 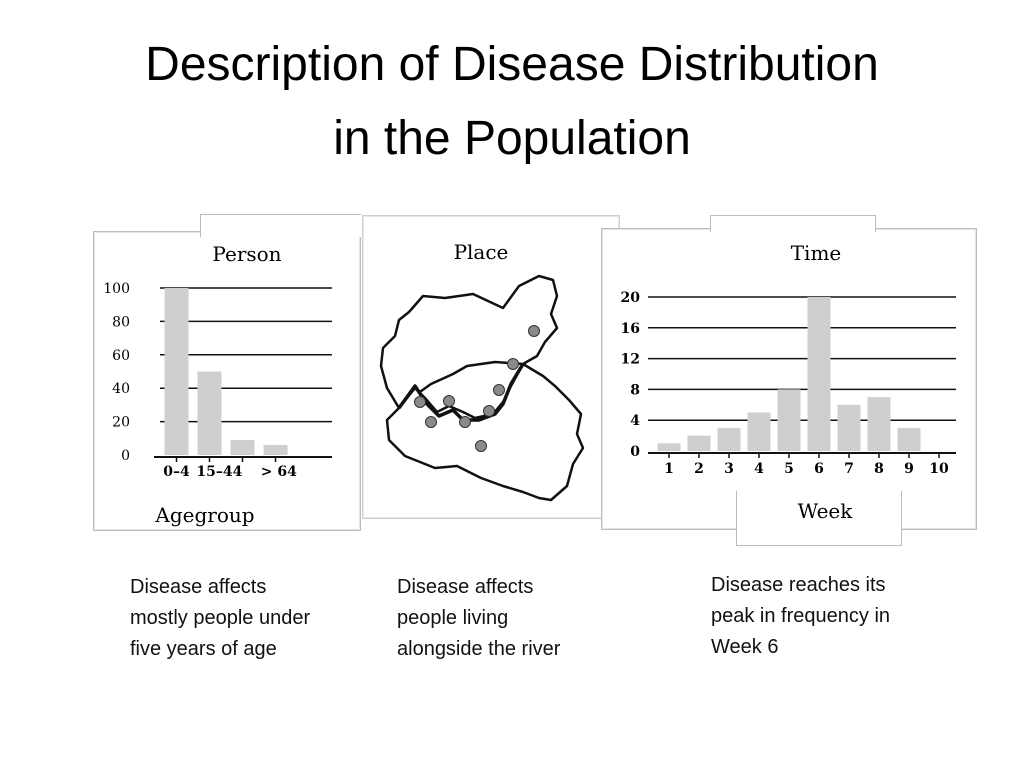 What do you see at coordinates (125, 456) in the screenshot?
I see `person-ytick-label: 0` at bounding box center [125, 456].